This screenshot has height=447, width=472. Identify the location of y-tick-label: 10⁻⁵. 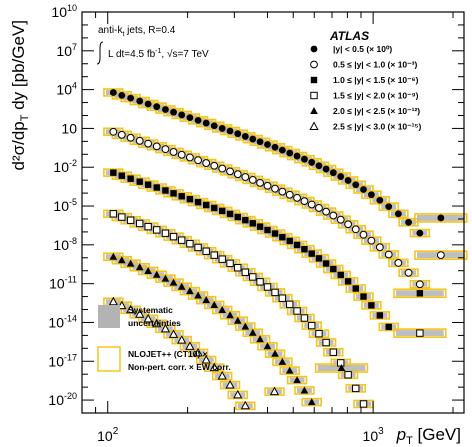
(65, 205).